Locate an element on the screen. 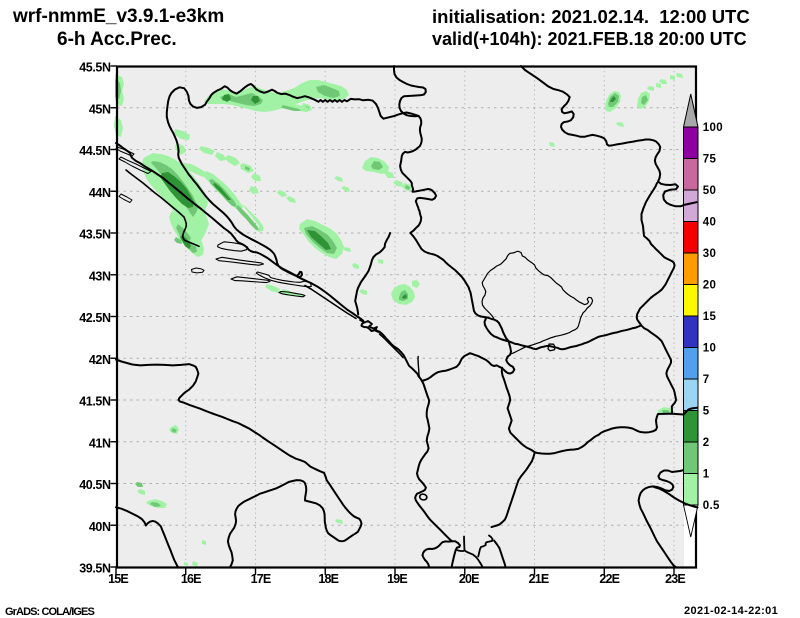  svg-text: 45N is located at coordinates (100, 109).